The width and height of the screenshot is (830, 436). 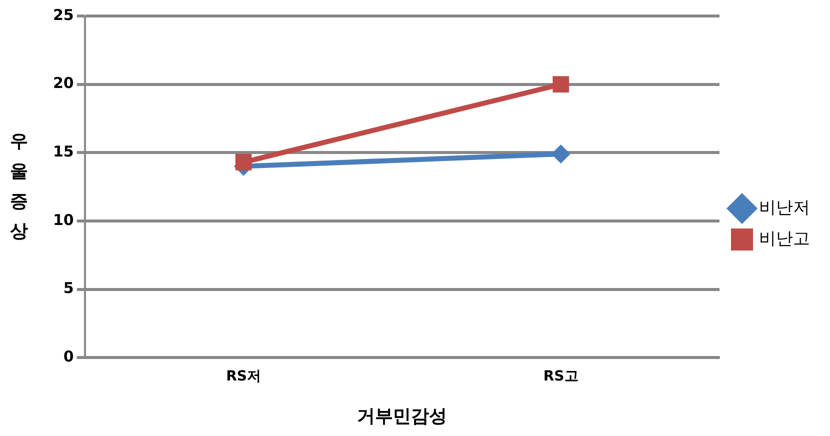 What do you see at coordinates (402, 416) in the screenshot?
I see `x-axis-title: 거부민감성` at bounding box center [402, 416].